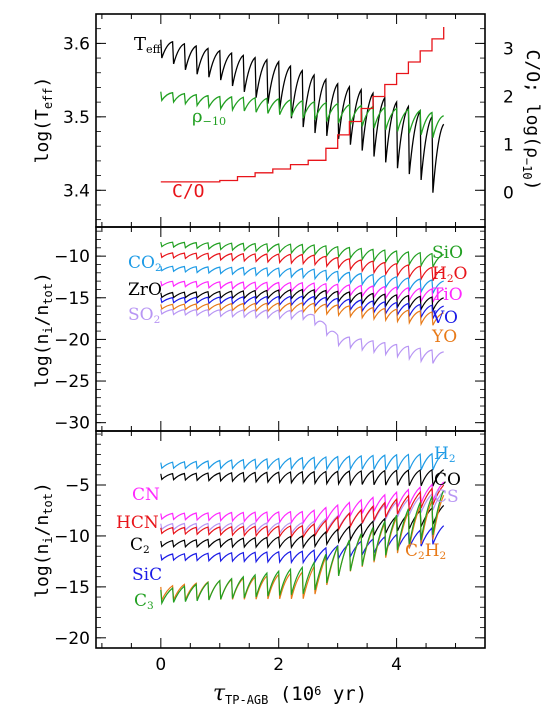 The width and height of the screenshot is (546, 717). I want to click on y2-tick-label: 3, so click(508, 50).